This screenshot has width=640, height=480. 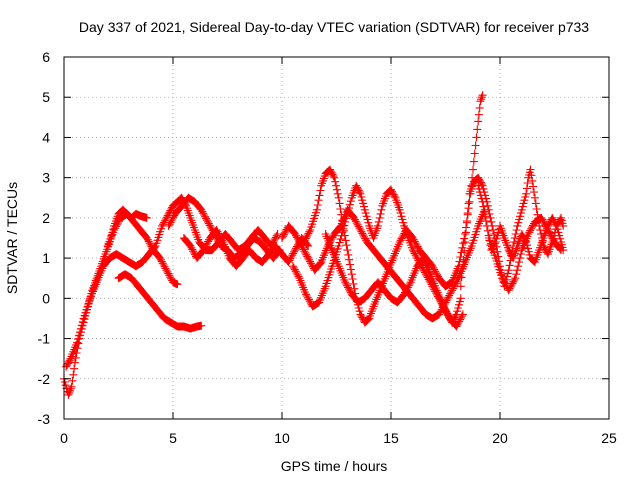 I want to click on series-trace-e, so click(x=224, y=228).